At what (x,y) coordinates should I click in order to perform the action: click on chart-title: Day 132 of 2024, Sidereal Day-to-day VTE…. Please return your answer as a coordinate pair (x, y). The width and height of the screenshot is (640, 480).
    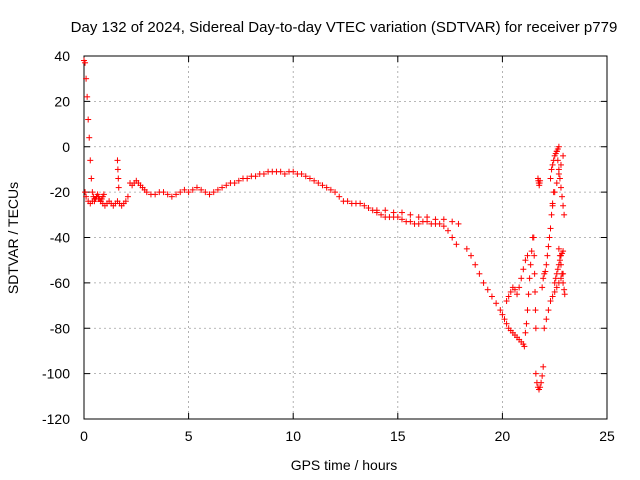
    Looking at the image, I should click on (344, 27).